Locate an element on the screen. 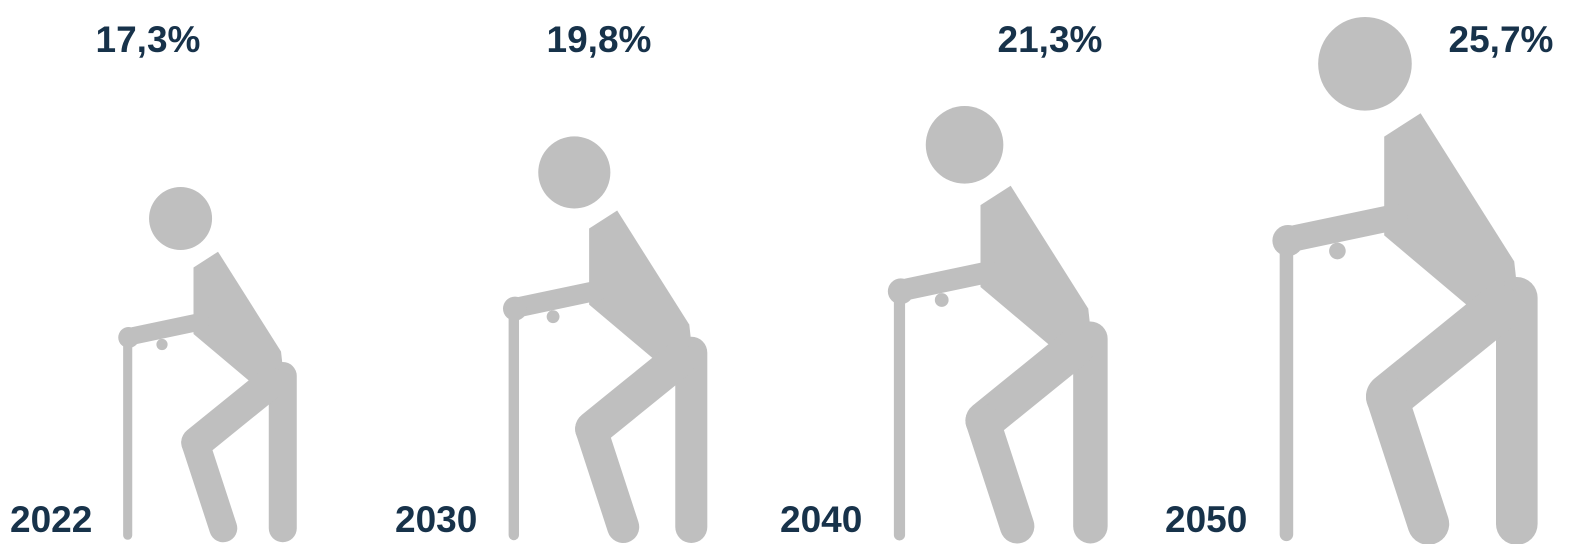 The height and width of the screenshot is (544, 1579). year-label: 2022 is located at coordinates (51, 519).